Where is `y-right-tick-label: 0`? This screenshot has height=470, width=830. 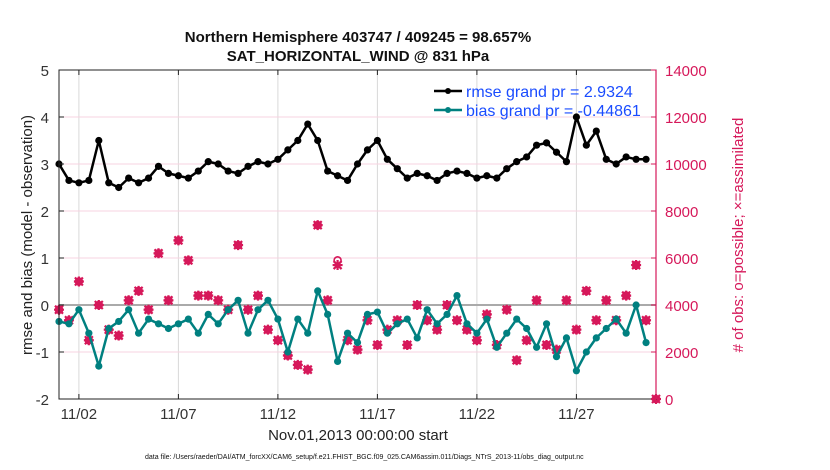 y-right-tick-label: 0 is located at coordinates (669, 400).